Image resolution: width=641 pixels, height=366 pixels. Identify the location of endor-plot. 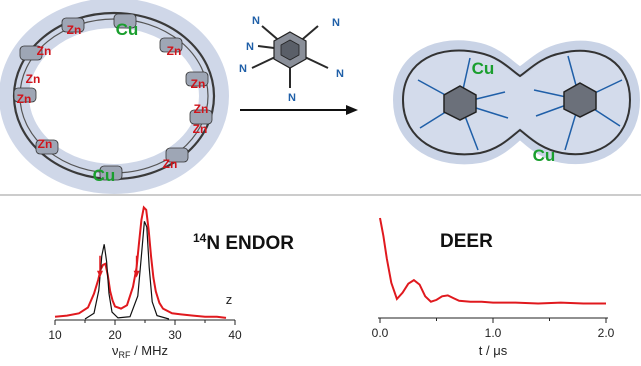
(140, 262).